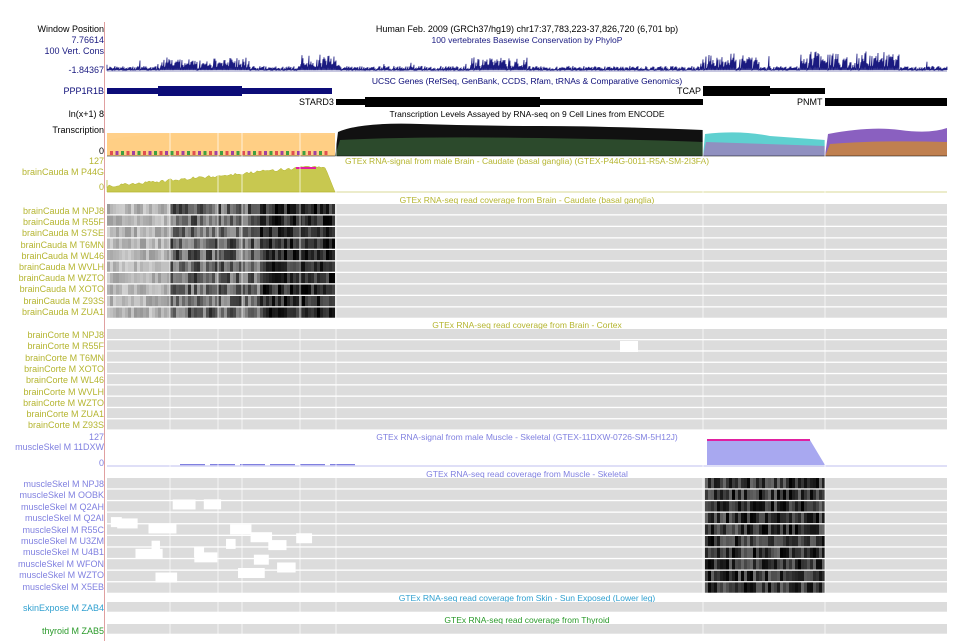  Describe the element at coordinates (63, 391) in the screenshot. I see `brain-cortex-row-label: brainCorte M WVLH` at that location.